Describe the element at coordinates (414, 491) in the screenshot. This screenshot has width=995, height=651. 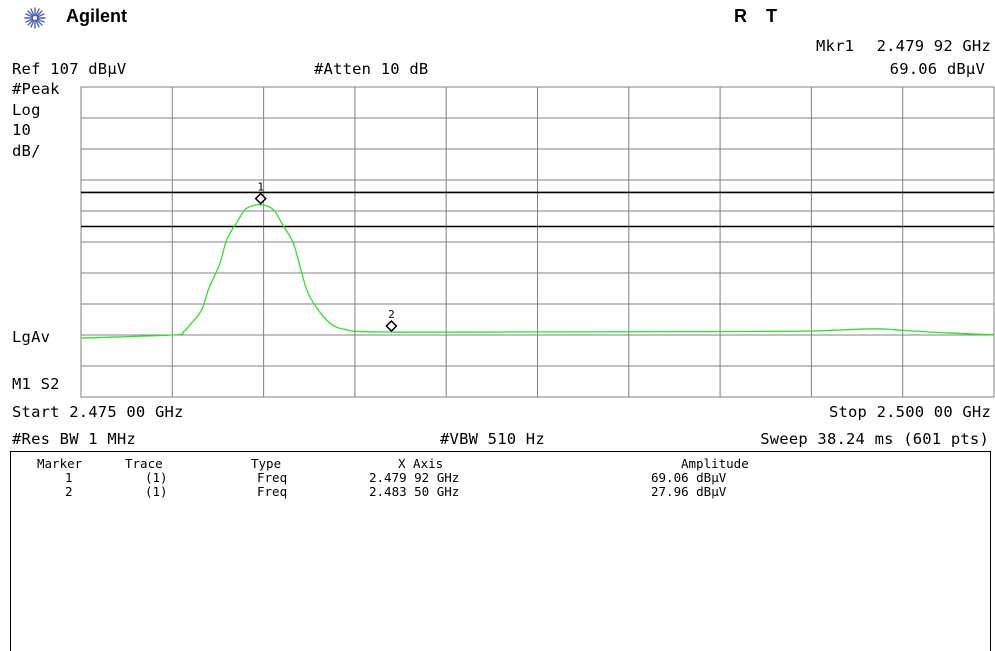
I see `table-row-2-x: 2.483 50 GHz` at that location.